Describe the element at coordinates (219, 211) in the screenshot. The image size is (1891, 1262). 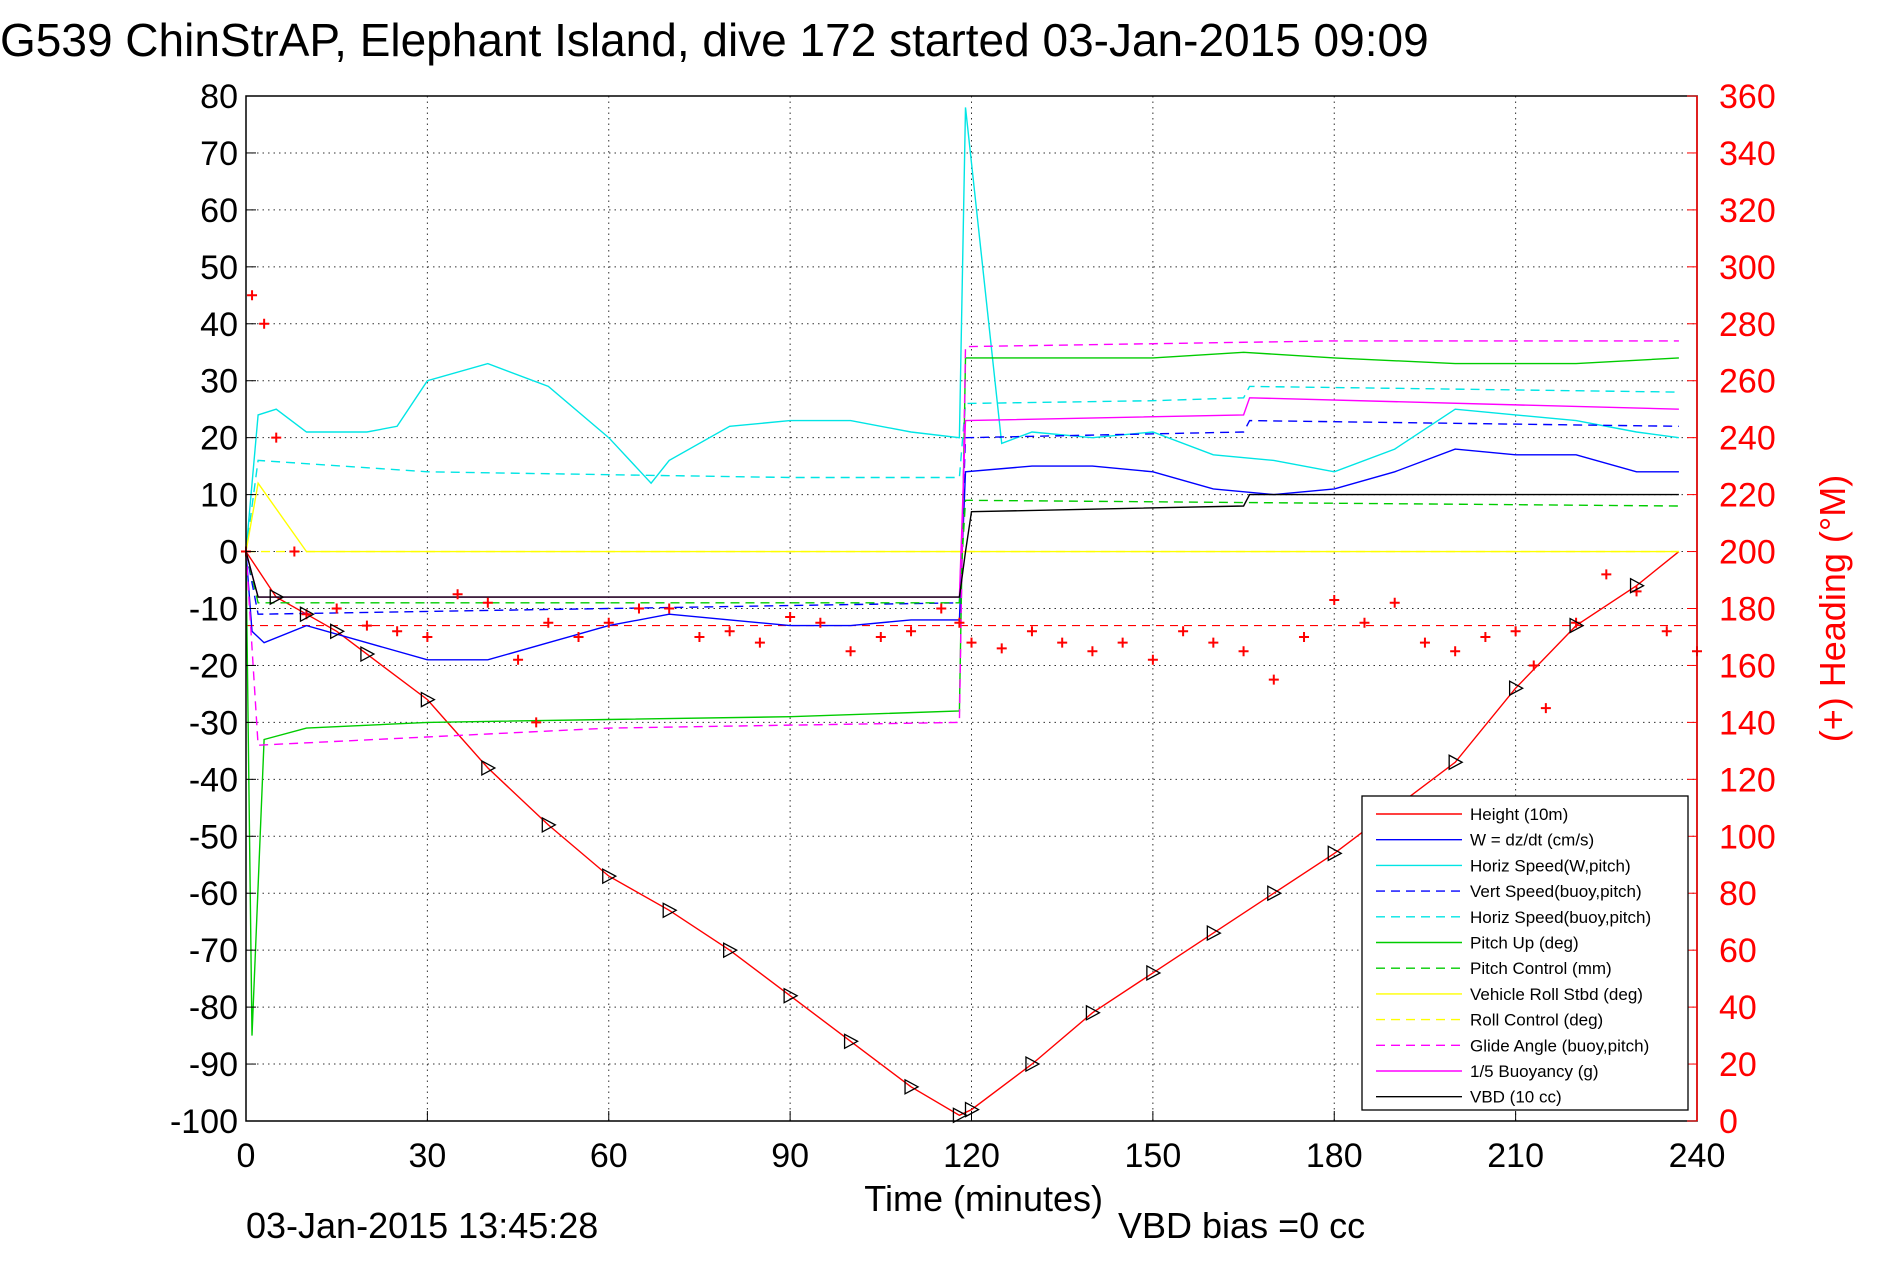
I see `y-tick-label: 60` at that location.